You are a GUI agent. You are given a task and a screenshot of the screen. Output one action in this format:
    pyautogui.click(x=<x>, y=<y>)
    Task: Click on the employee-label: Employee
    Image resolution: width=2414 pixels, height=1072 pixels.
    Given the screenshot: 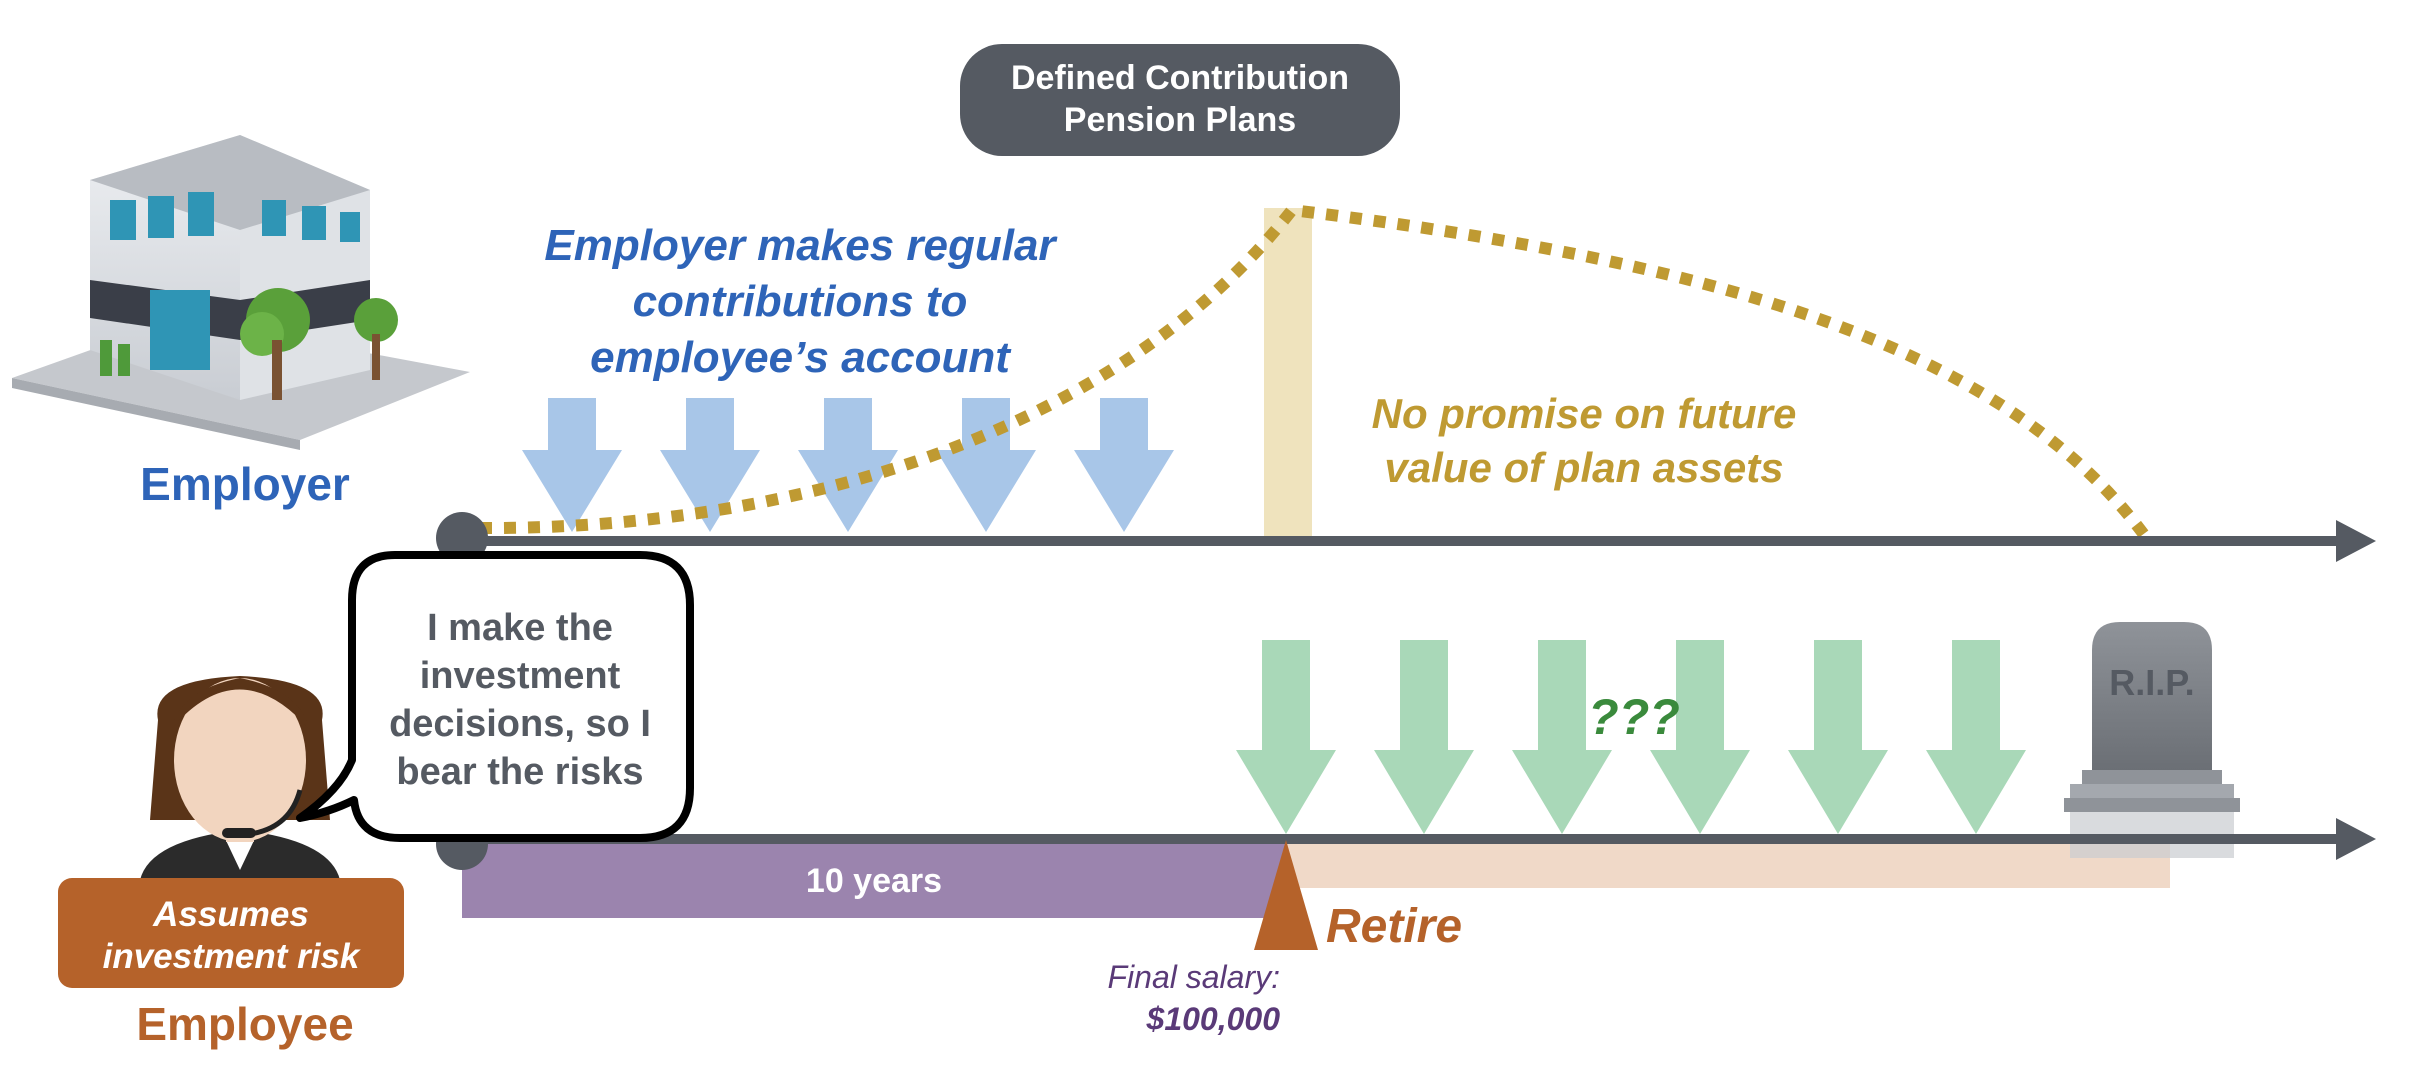 What is the action you would take?
    pyautogui.click(x=244, y=1024)
    